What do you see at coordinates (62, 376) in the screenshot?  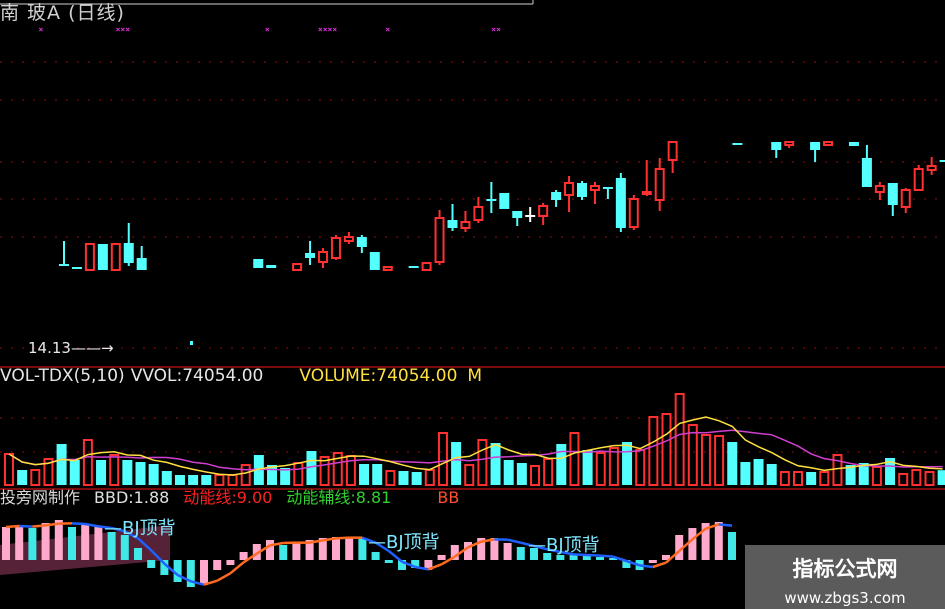 I see `volume-indicator-name: VOL-TDX(5,10)` at bounding box center [62, 376].